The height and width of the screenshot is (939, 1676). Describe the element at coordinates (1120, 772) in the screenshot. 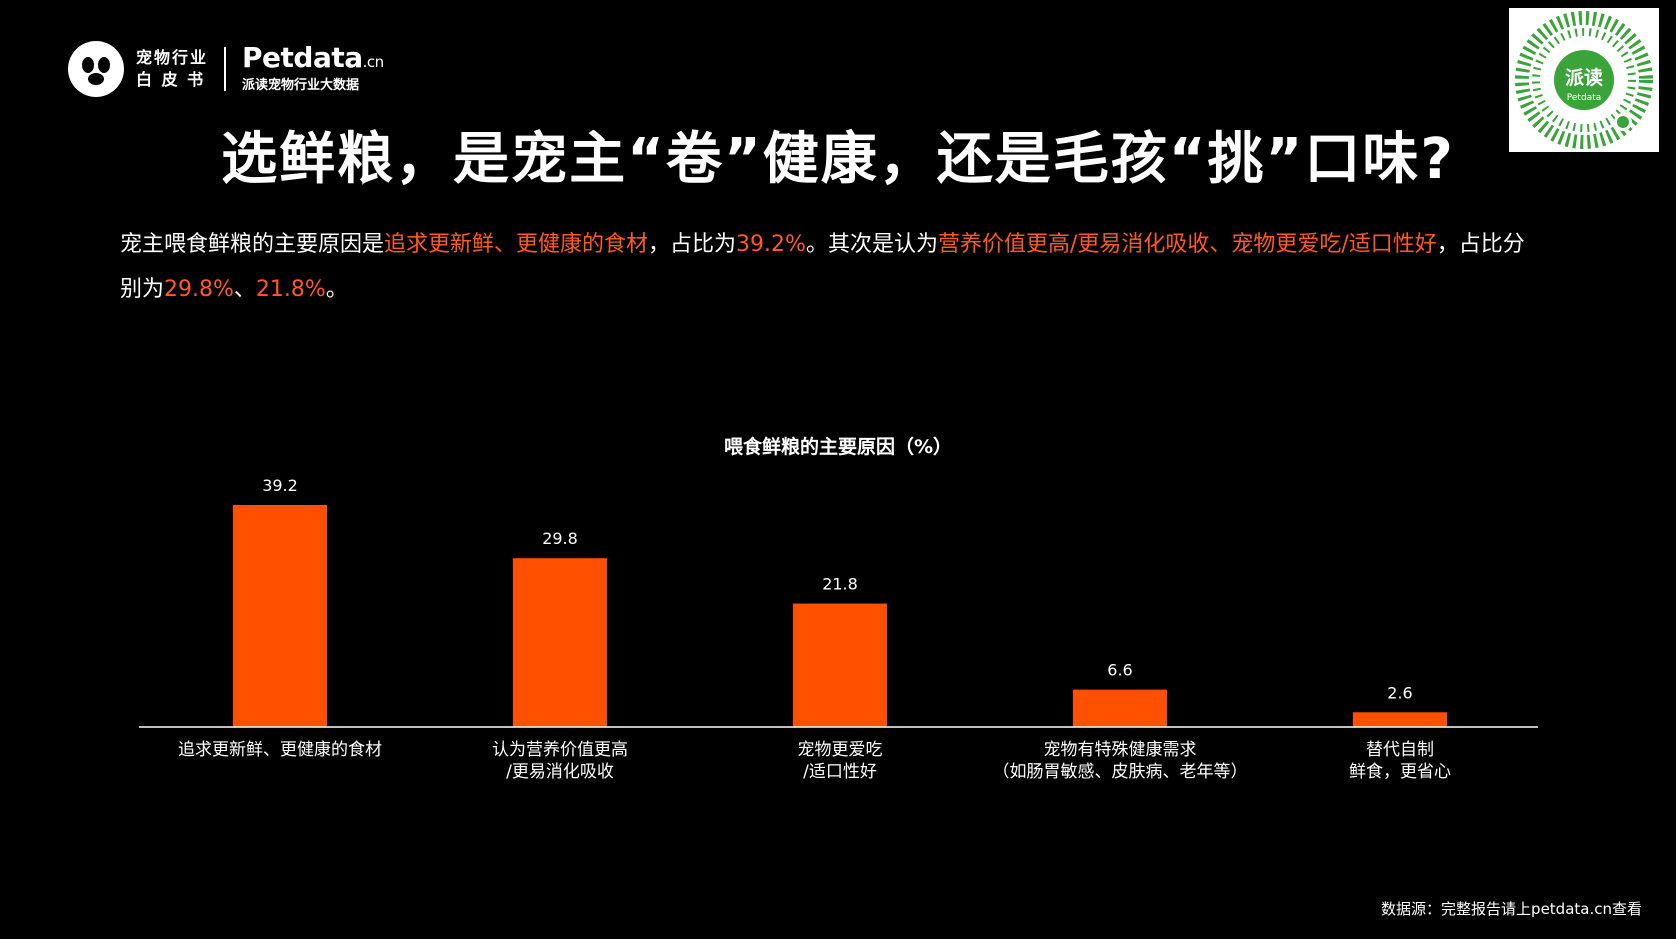

I see `category-label-4-line-2: （如肠胃敏感、皮肤病、老年等）` at that location.